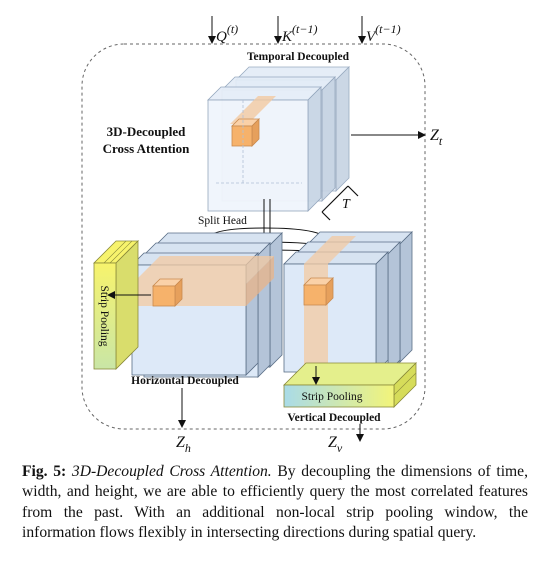  What do you see at coordinates (222, 221) in the screenshot?
I see `split-head-label: Split Head` at bounding box center [222, 221].